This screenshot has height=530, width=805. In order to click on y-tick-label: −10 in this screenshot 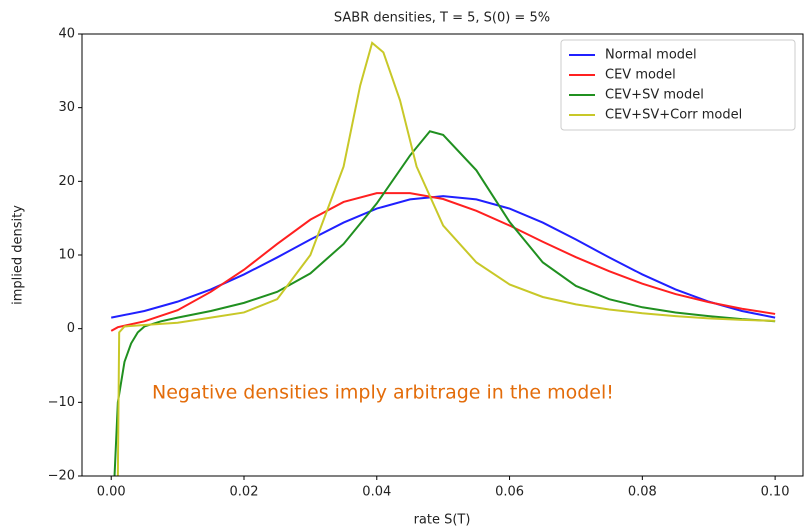, I will do `click(61, 402)`.